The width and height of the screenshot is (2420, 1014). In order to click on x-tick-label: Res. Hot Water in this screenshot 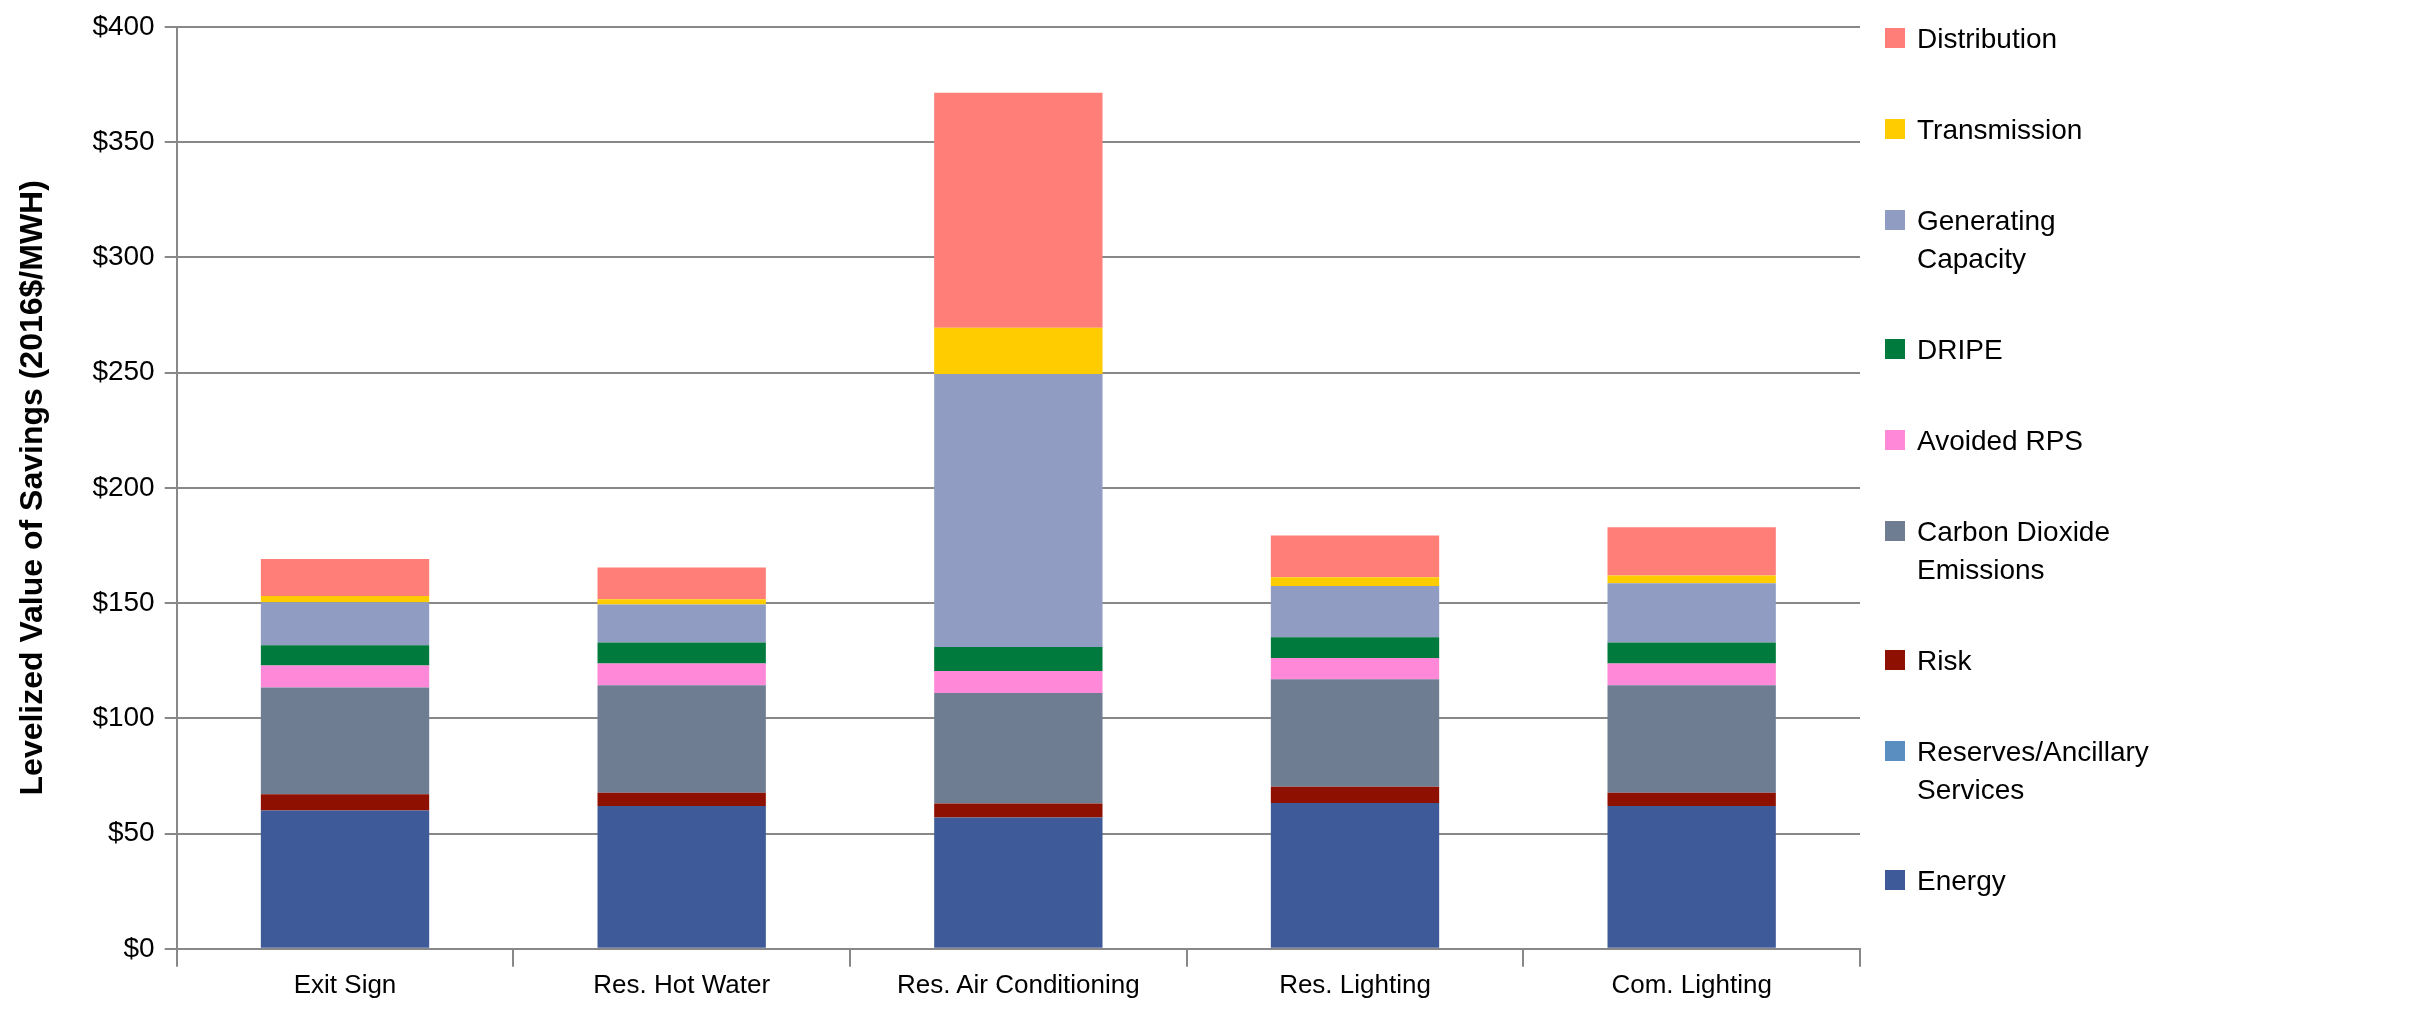, I will do `click(682, 983)`.